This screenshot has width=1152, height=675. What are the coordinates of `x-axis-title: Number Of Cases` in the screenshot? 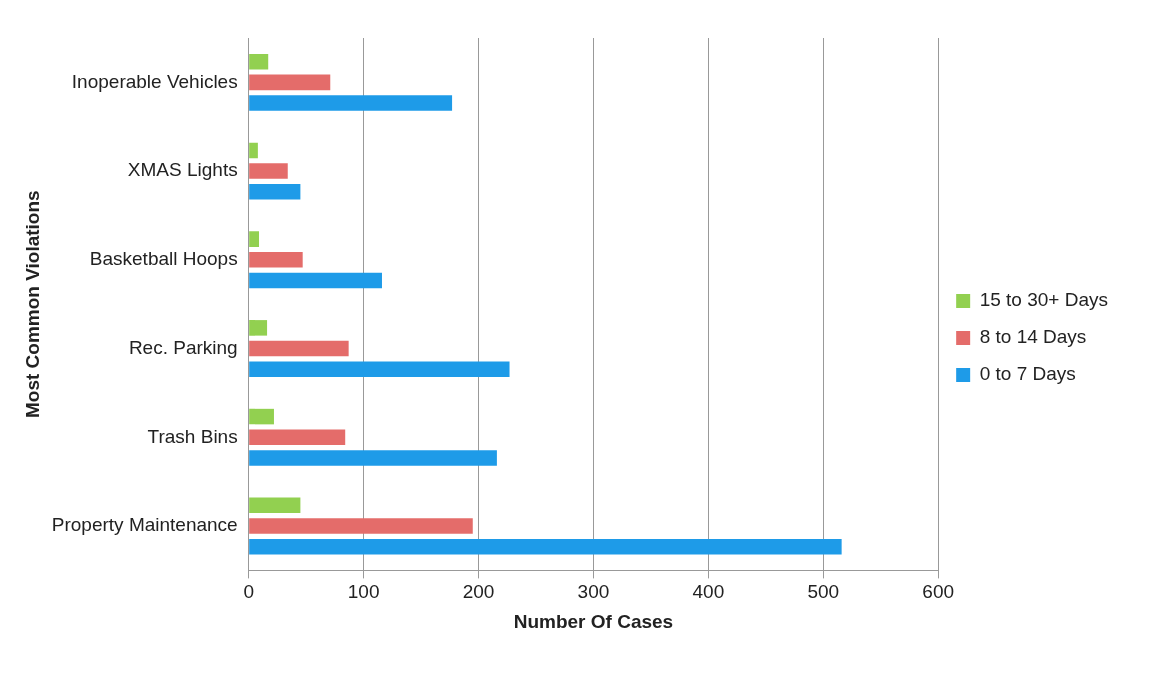 It's located at (593, 621).